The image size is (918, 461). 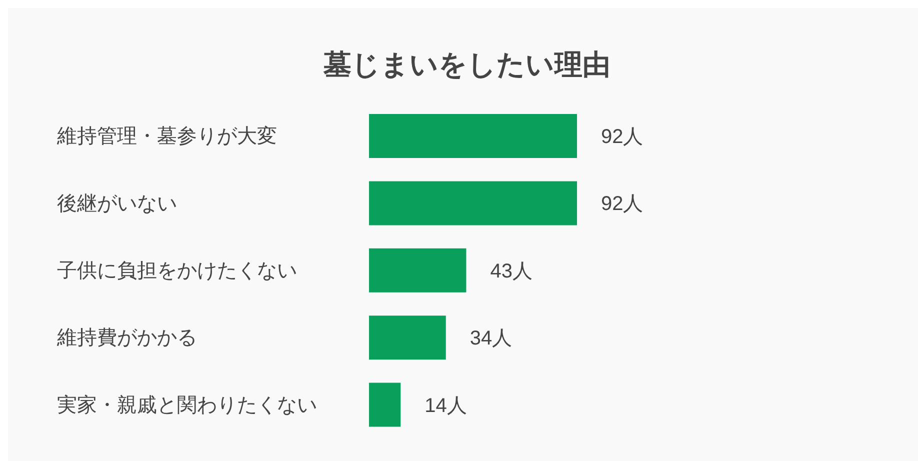 What do you see at coordinates (117, 203) in the screenshot?
I see `y-tick-label: 後継がいない` at bounding box center [117, 203].